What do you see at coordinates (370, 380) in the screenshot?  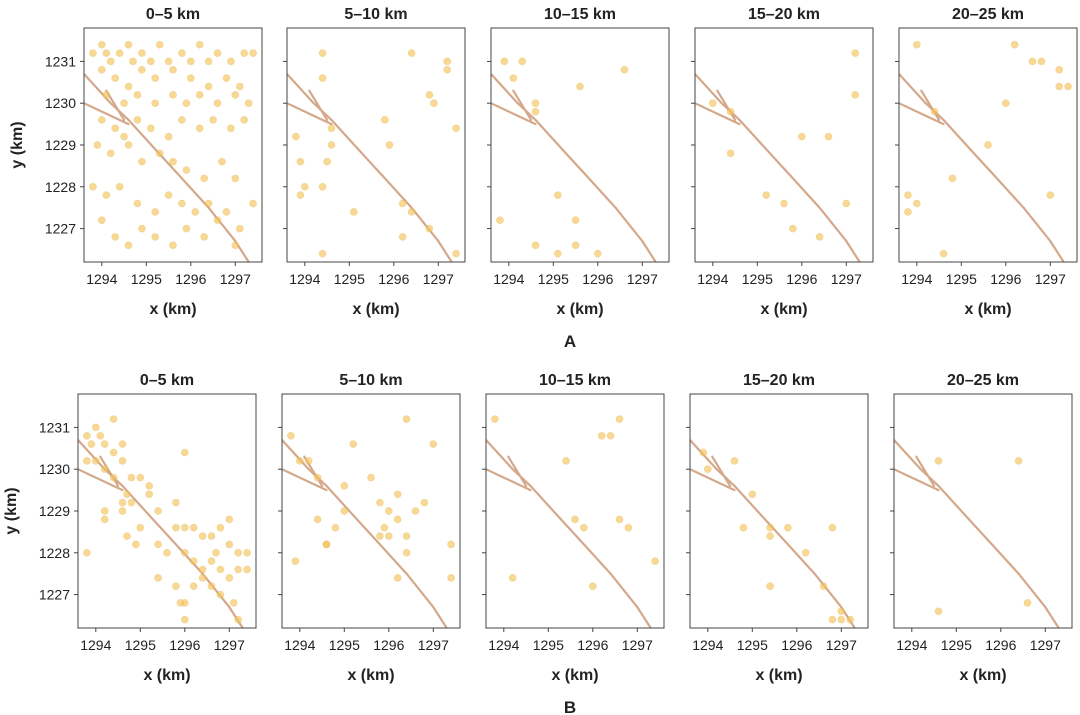 I see `panel-title: 5–10 km` at bounding box center [370, 380].